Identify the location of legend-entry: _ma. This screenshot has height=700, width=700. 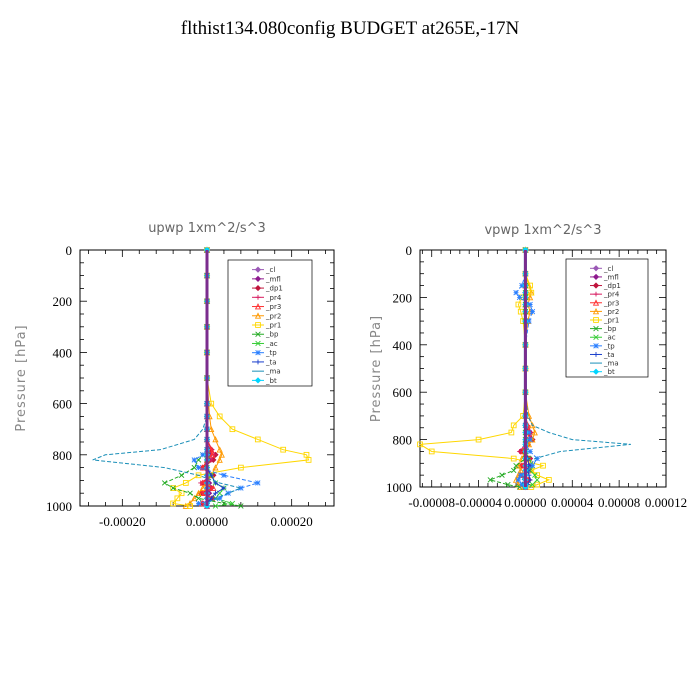
(604, 364).